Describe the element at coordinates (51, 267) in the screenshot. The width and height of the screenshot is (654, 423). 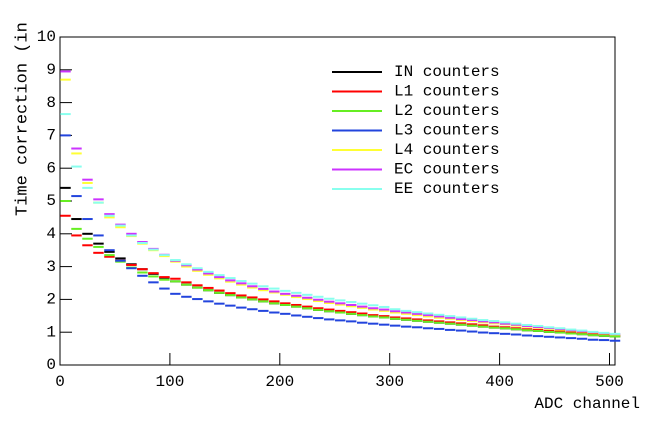
I see `y-tick-label: 3` at that location.